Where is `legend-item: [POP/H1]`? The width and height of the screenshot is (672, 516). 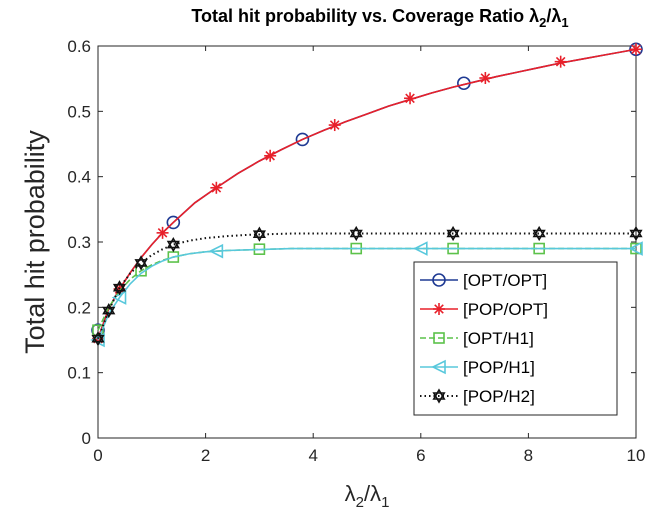
legend-item: [POP/H1] is located at coordinates (477, 367).